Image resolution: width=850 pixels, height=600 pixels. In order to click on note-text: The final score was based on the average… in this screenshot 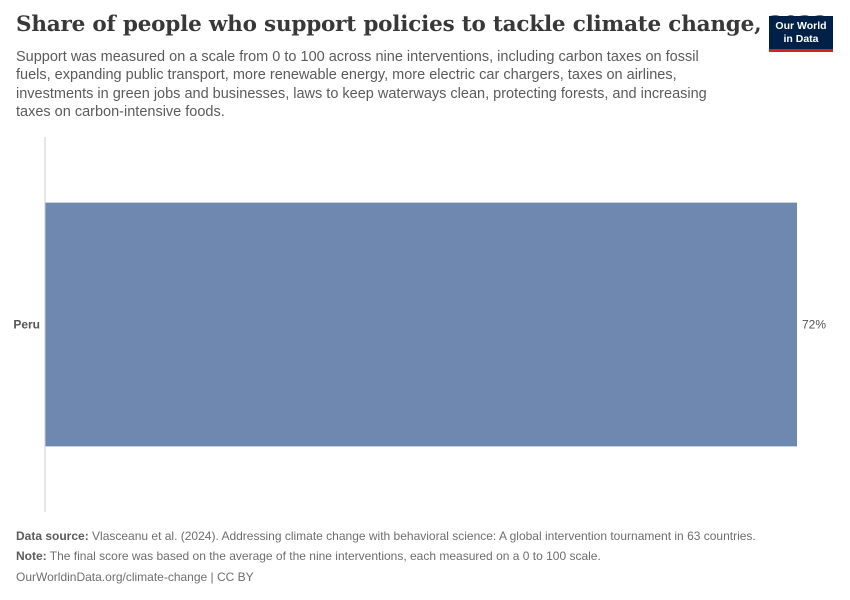, I will do `click(323, 556)`.